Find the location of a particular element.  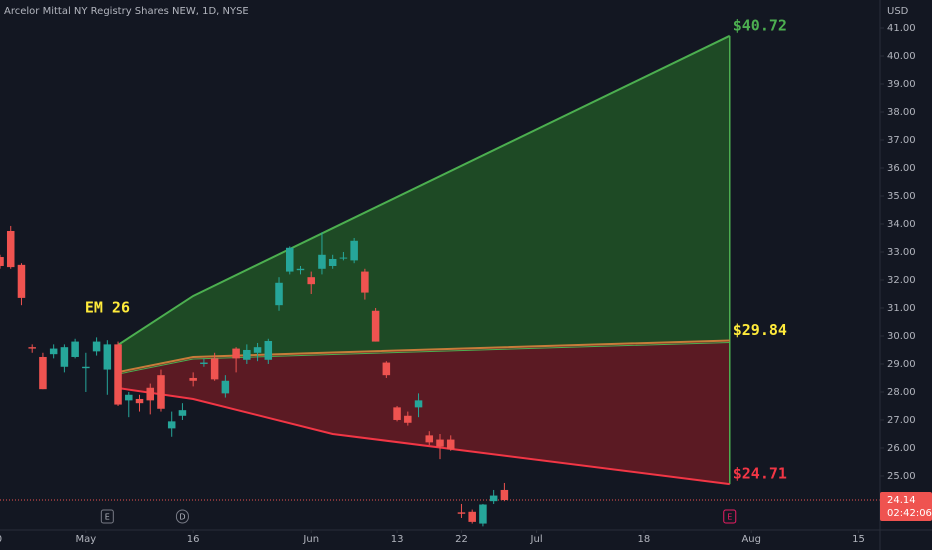

y-tick-label: 36.00 is located at coordinates (901, 168).